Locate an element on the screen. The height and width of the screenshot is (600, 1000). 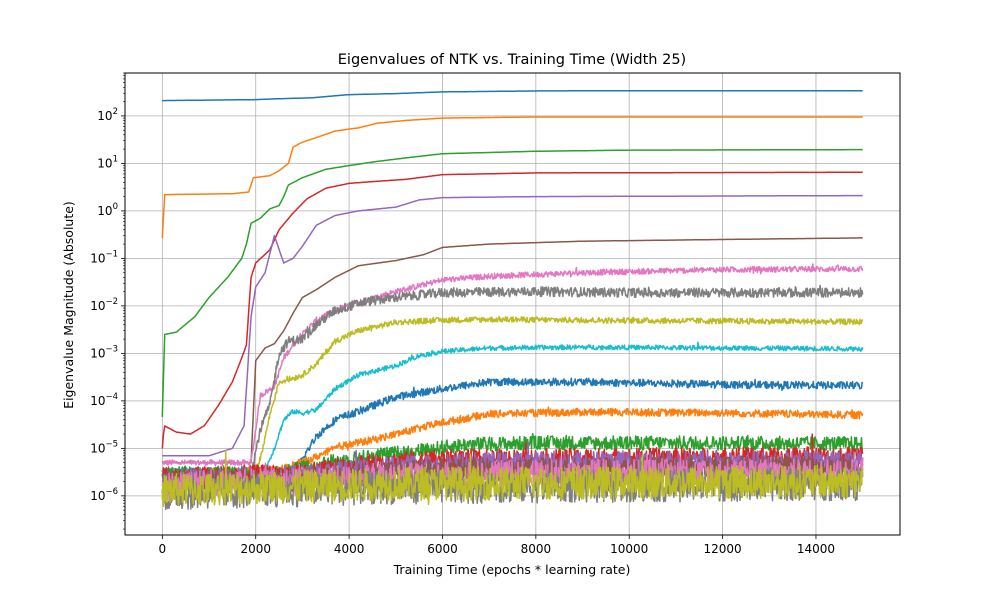
x-tick-label: 10000 is located at coordinates (629, 549).